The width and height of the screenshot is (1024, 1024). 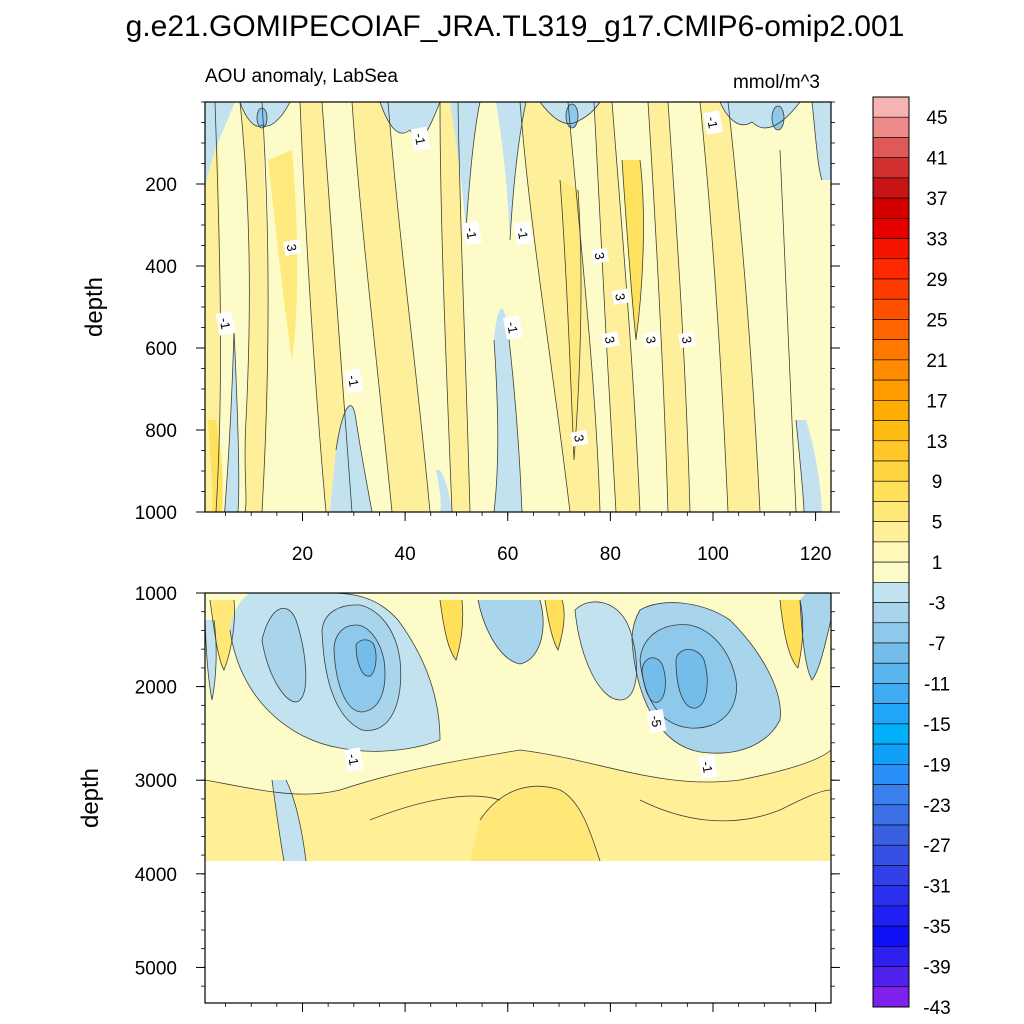 What do you see at coordinates (936, 725) in the screenshot?
I see `colorbar-label: -15` at bounding box center [936, 725].